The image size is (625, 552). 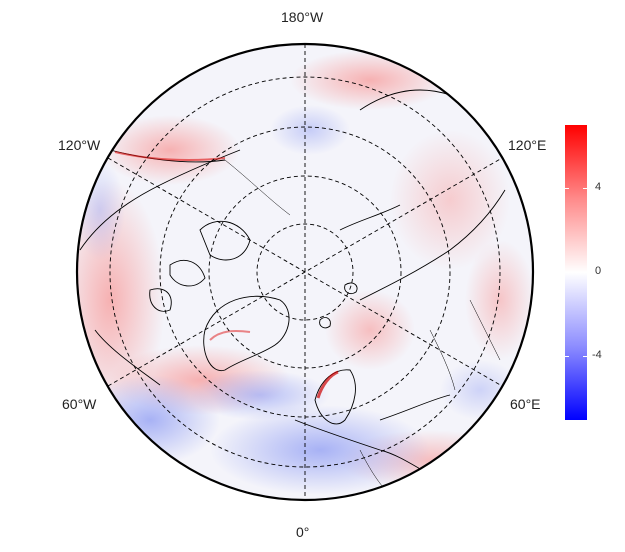 I want to click on lon-label-upper-left: 120°W, so click(x=79, y=145).